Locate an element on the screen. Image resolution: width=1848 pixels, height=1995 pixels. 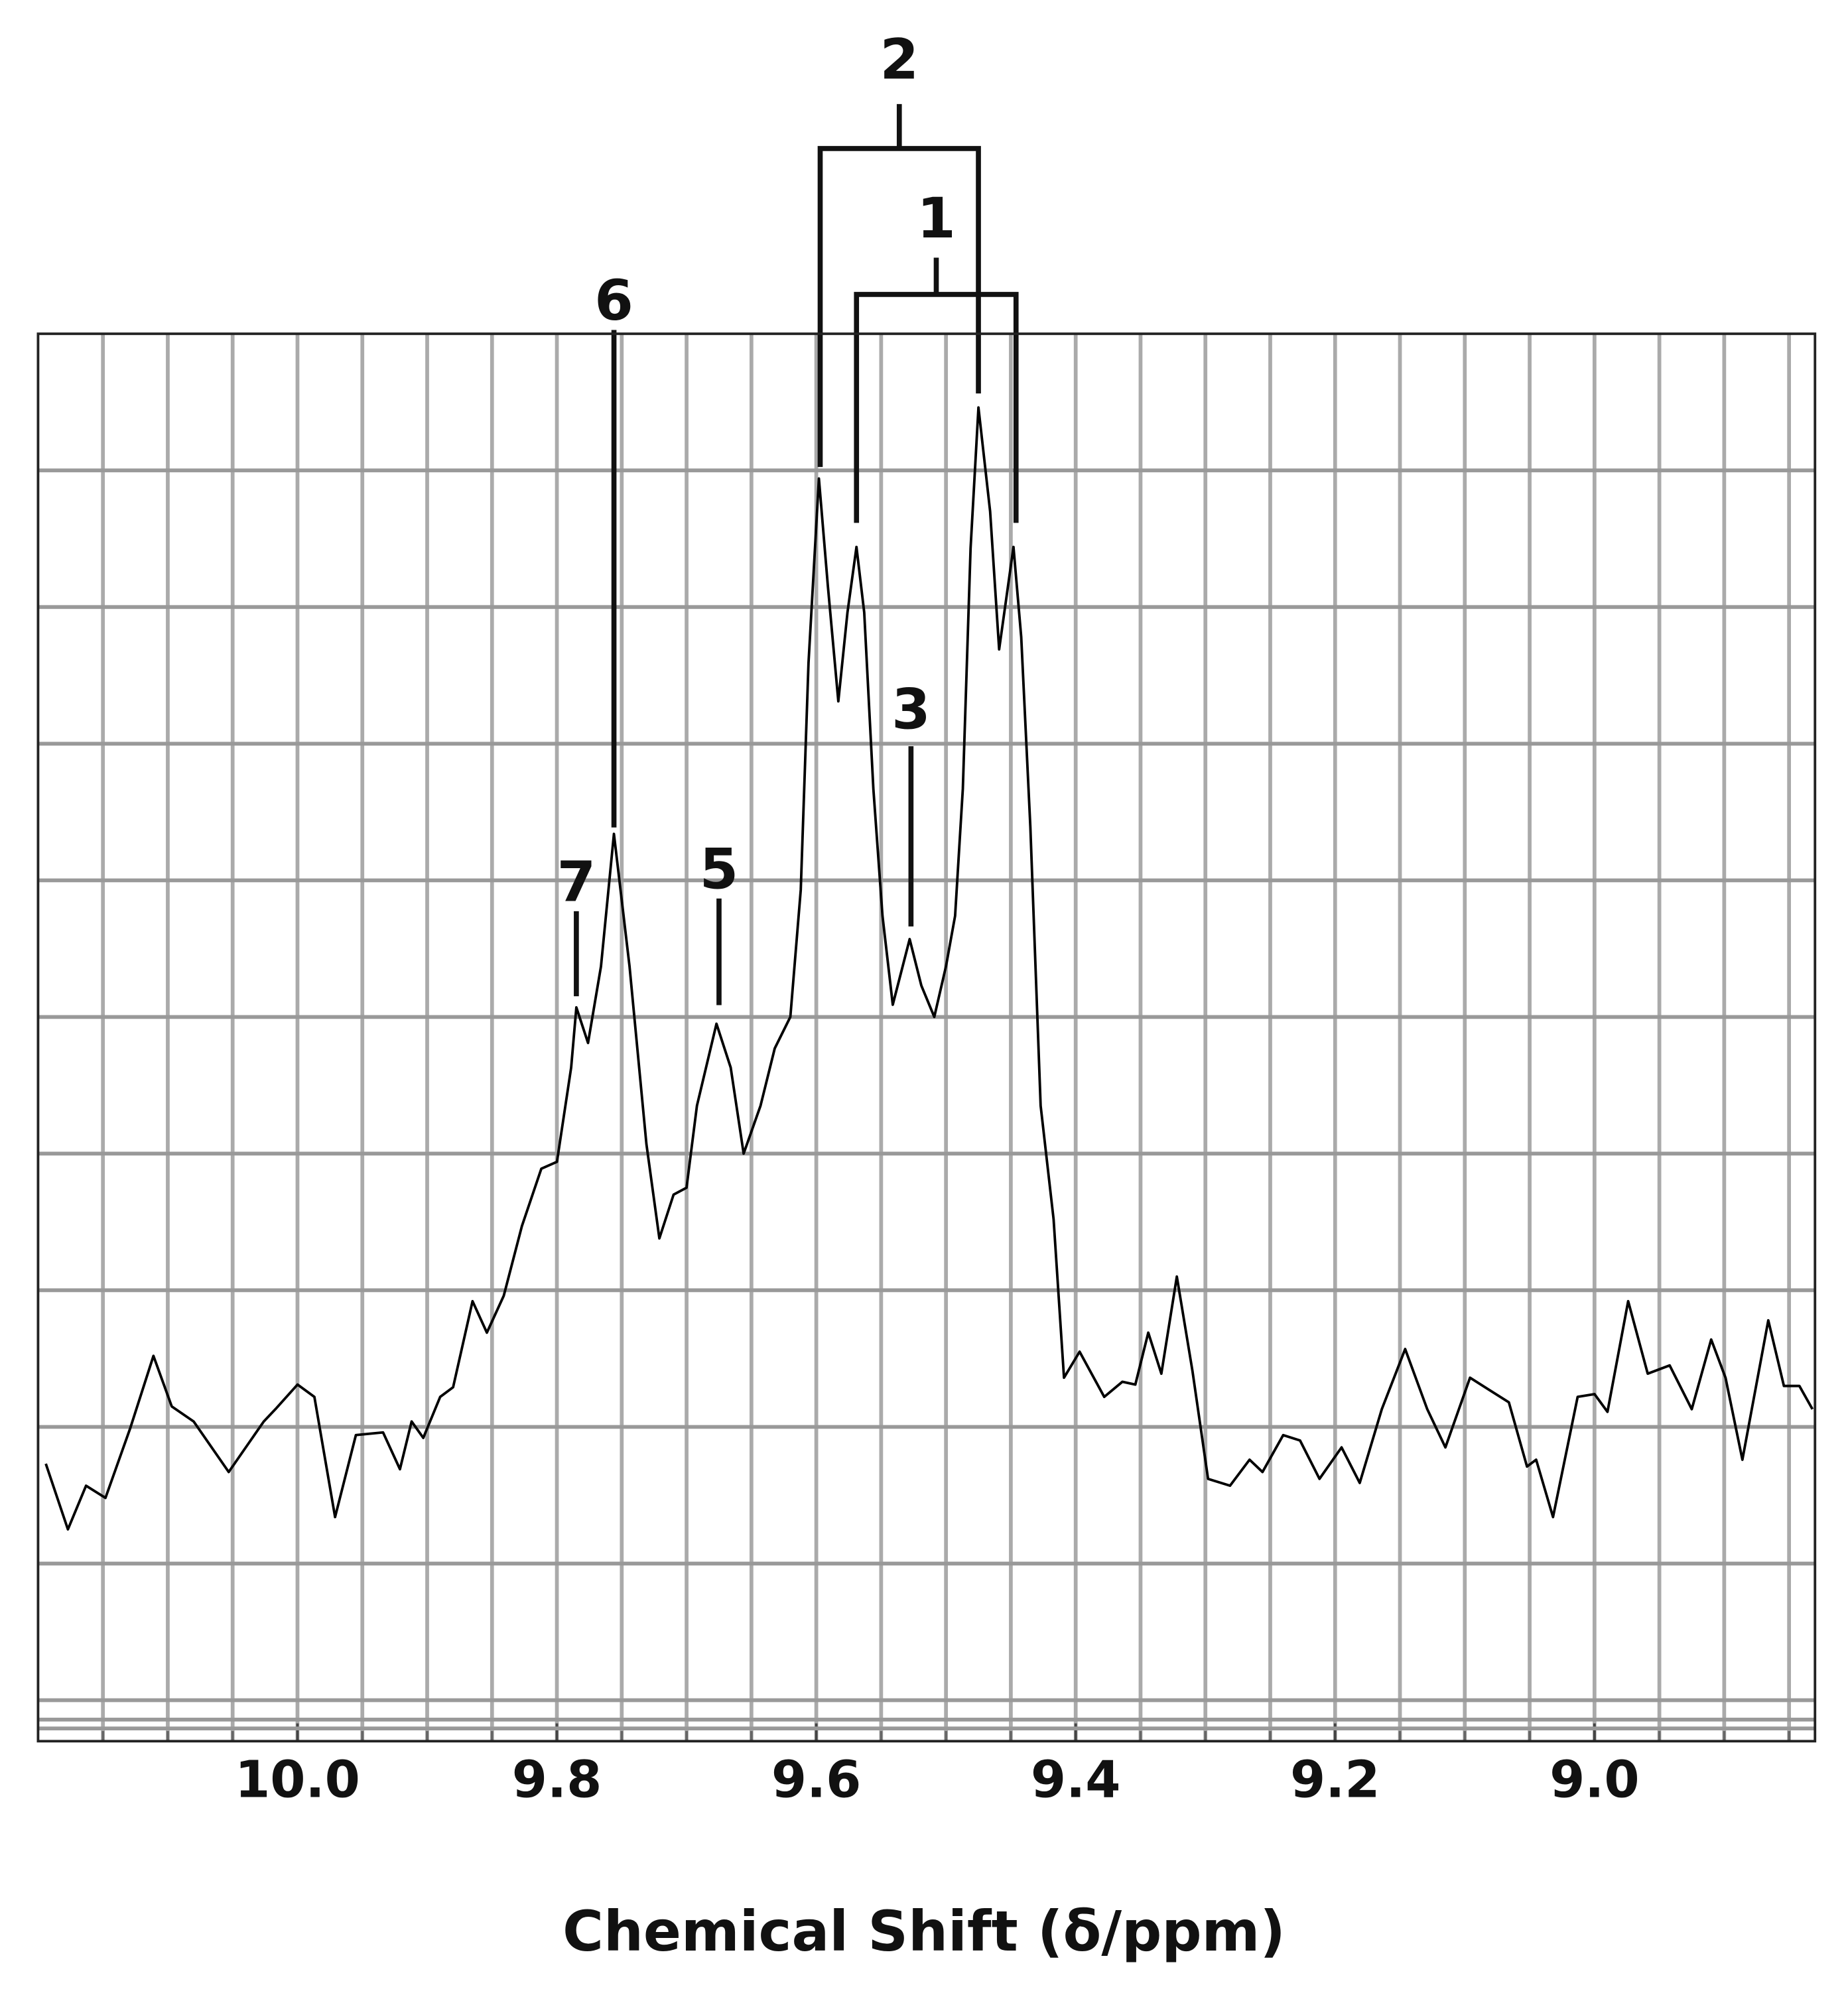
x-tick-label: 9.6 is located at coordinates (816, 1779).